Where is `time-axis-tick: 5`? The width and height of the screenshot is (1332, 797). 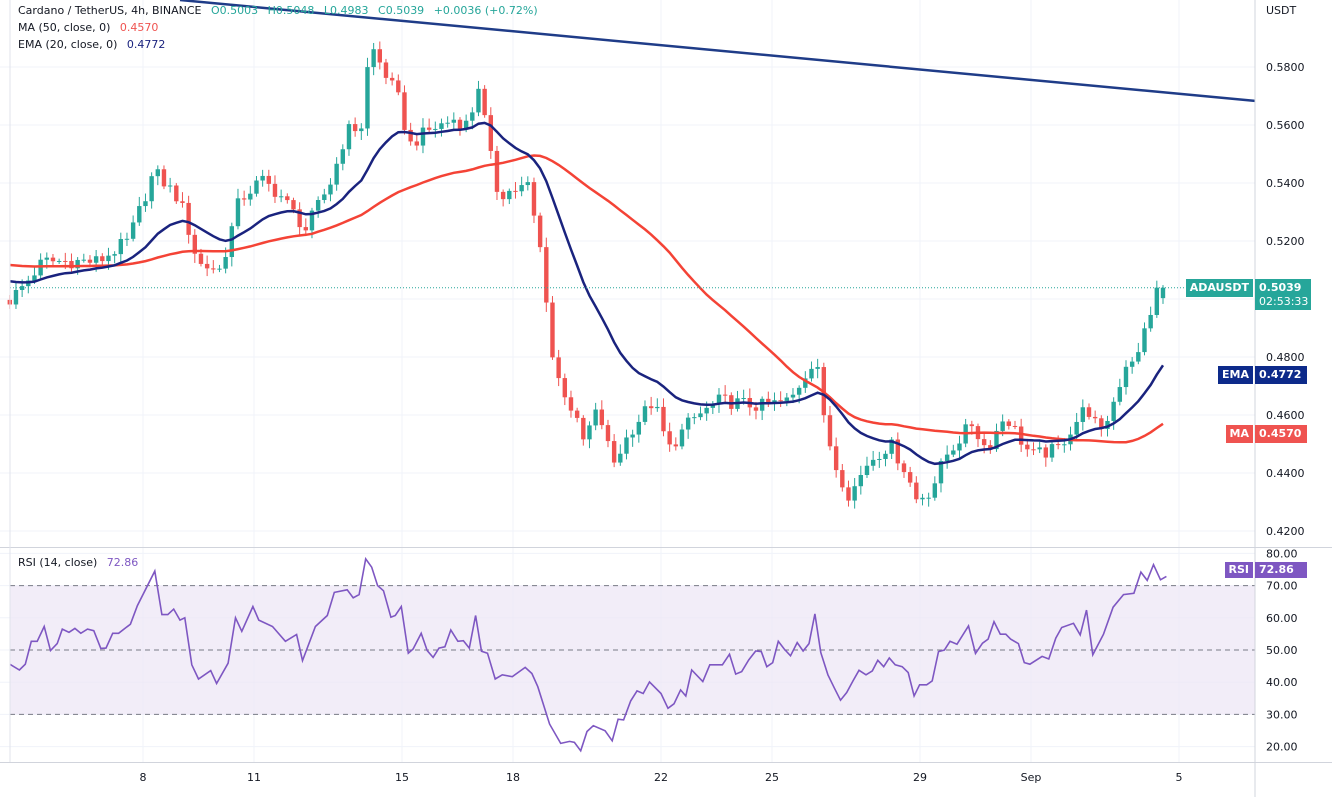
time-axis-tick: 5 is located at coordinates (1179, 777).